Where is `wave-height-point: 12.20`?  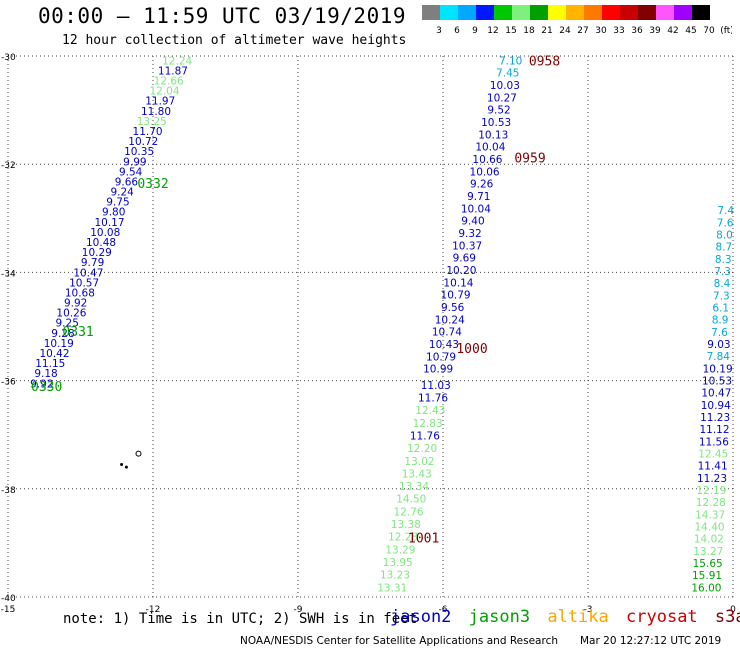
wave-height-point: 12.20 is located at coordinates (422, 449).